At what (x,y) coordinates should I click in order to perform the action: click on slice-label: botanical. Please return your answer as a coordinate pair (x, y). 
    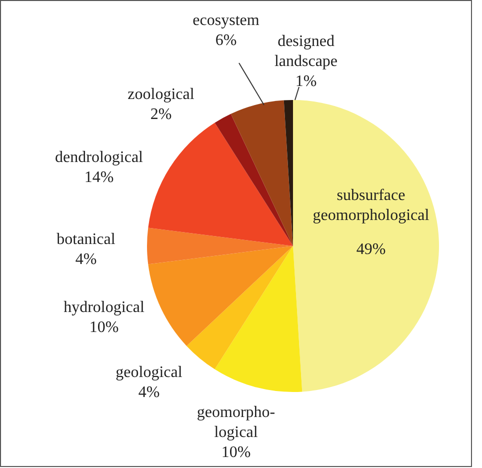
    Looking at the image, I should click on (86, 239).